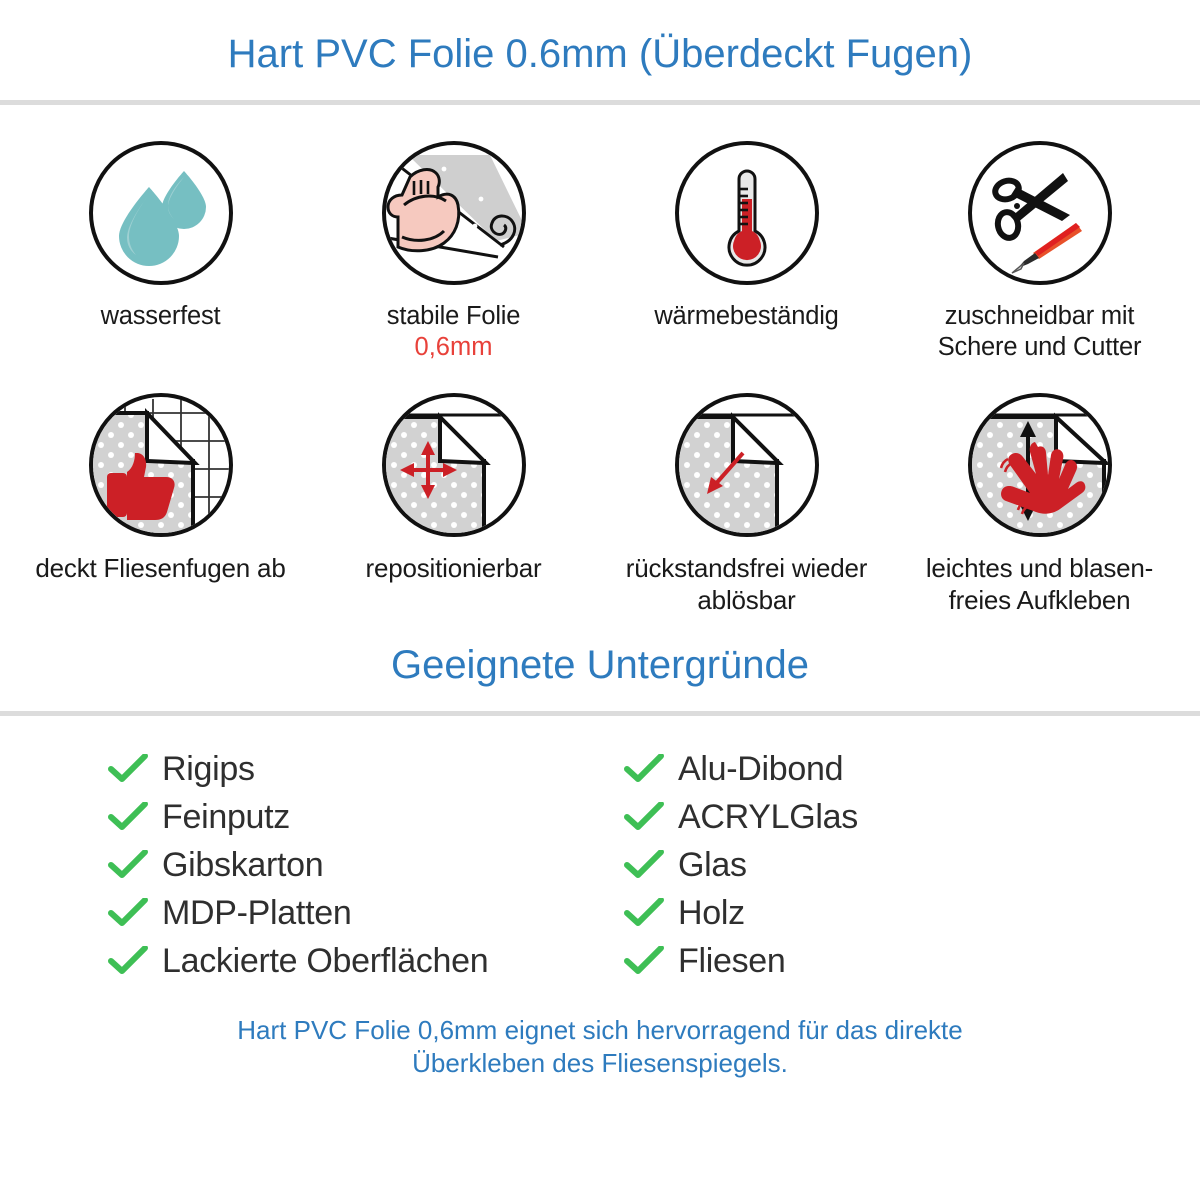  I want to click on list-item: Rigips, so click(354, 769).